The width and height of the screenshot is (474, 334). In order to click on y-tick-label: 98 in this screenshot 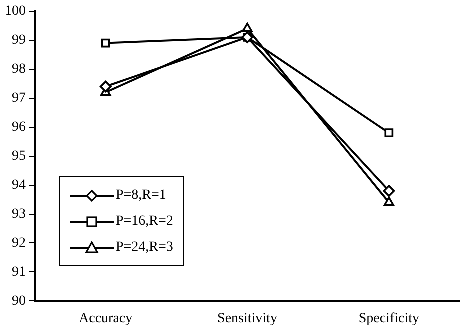, I will do `click(19, 70)`.